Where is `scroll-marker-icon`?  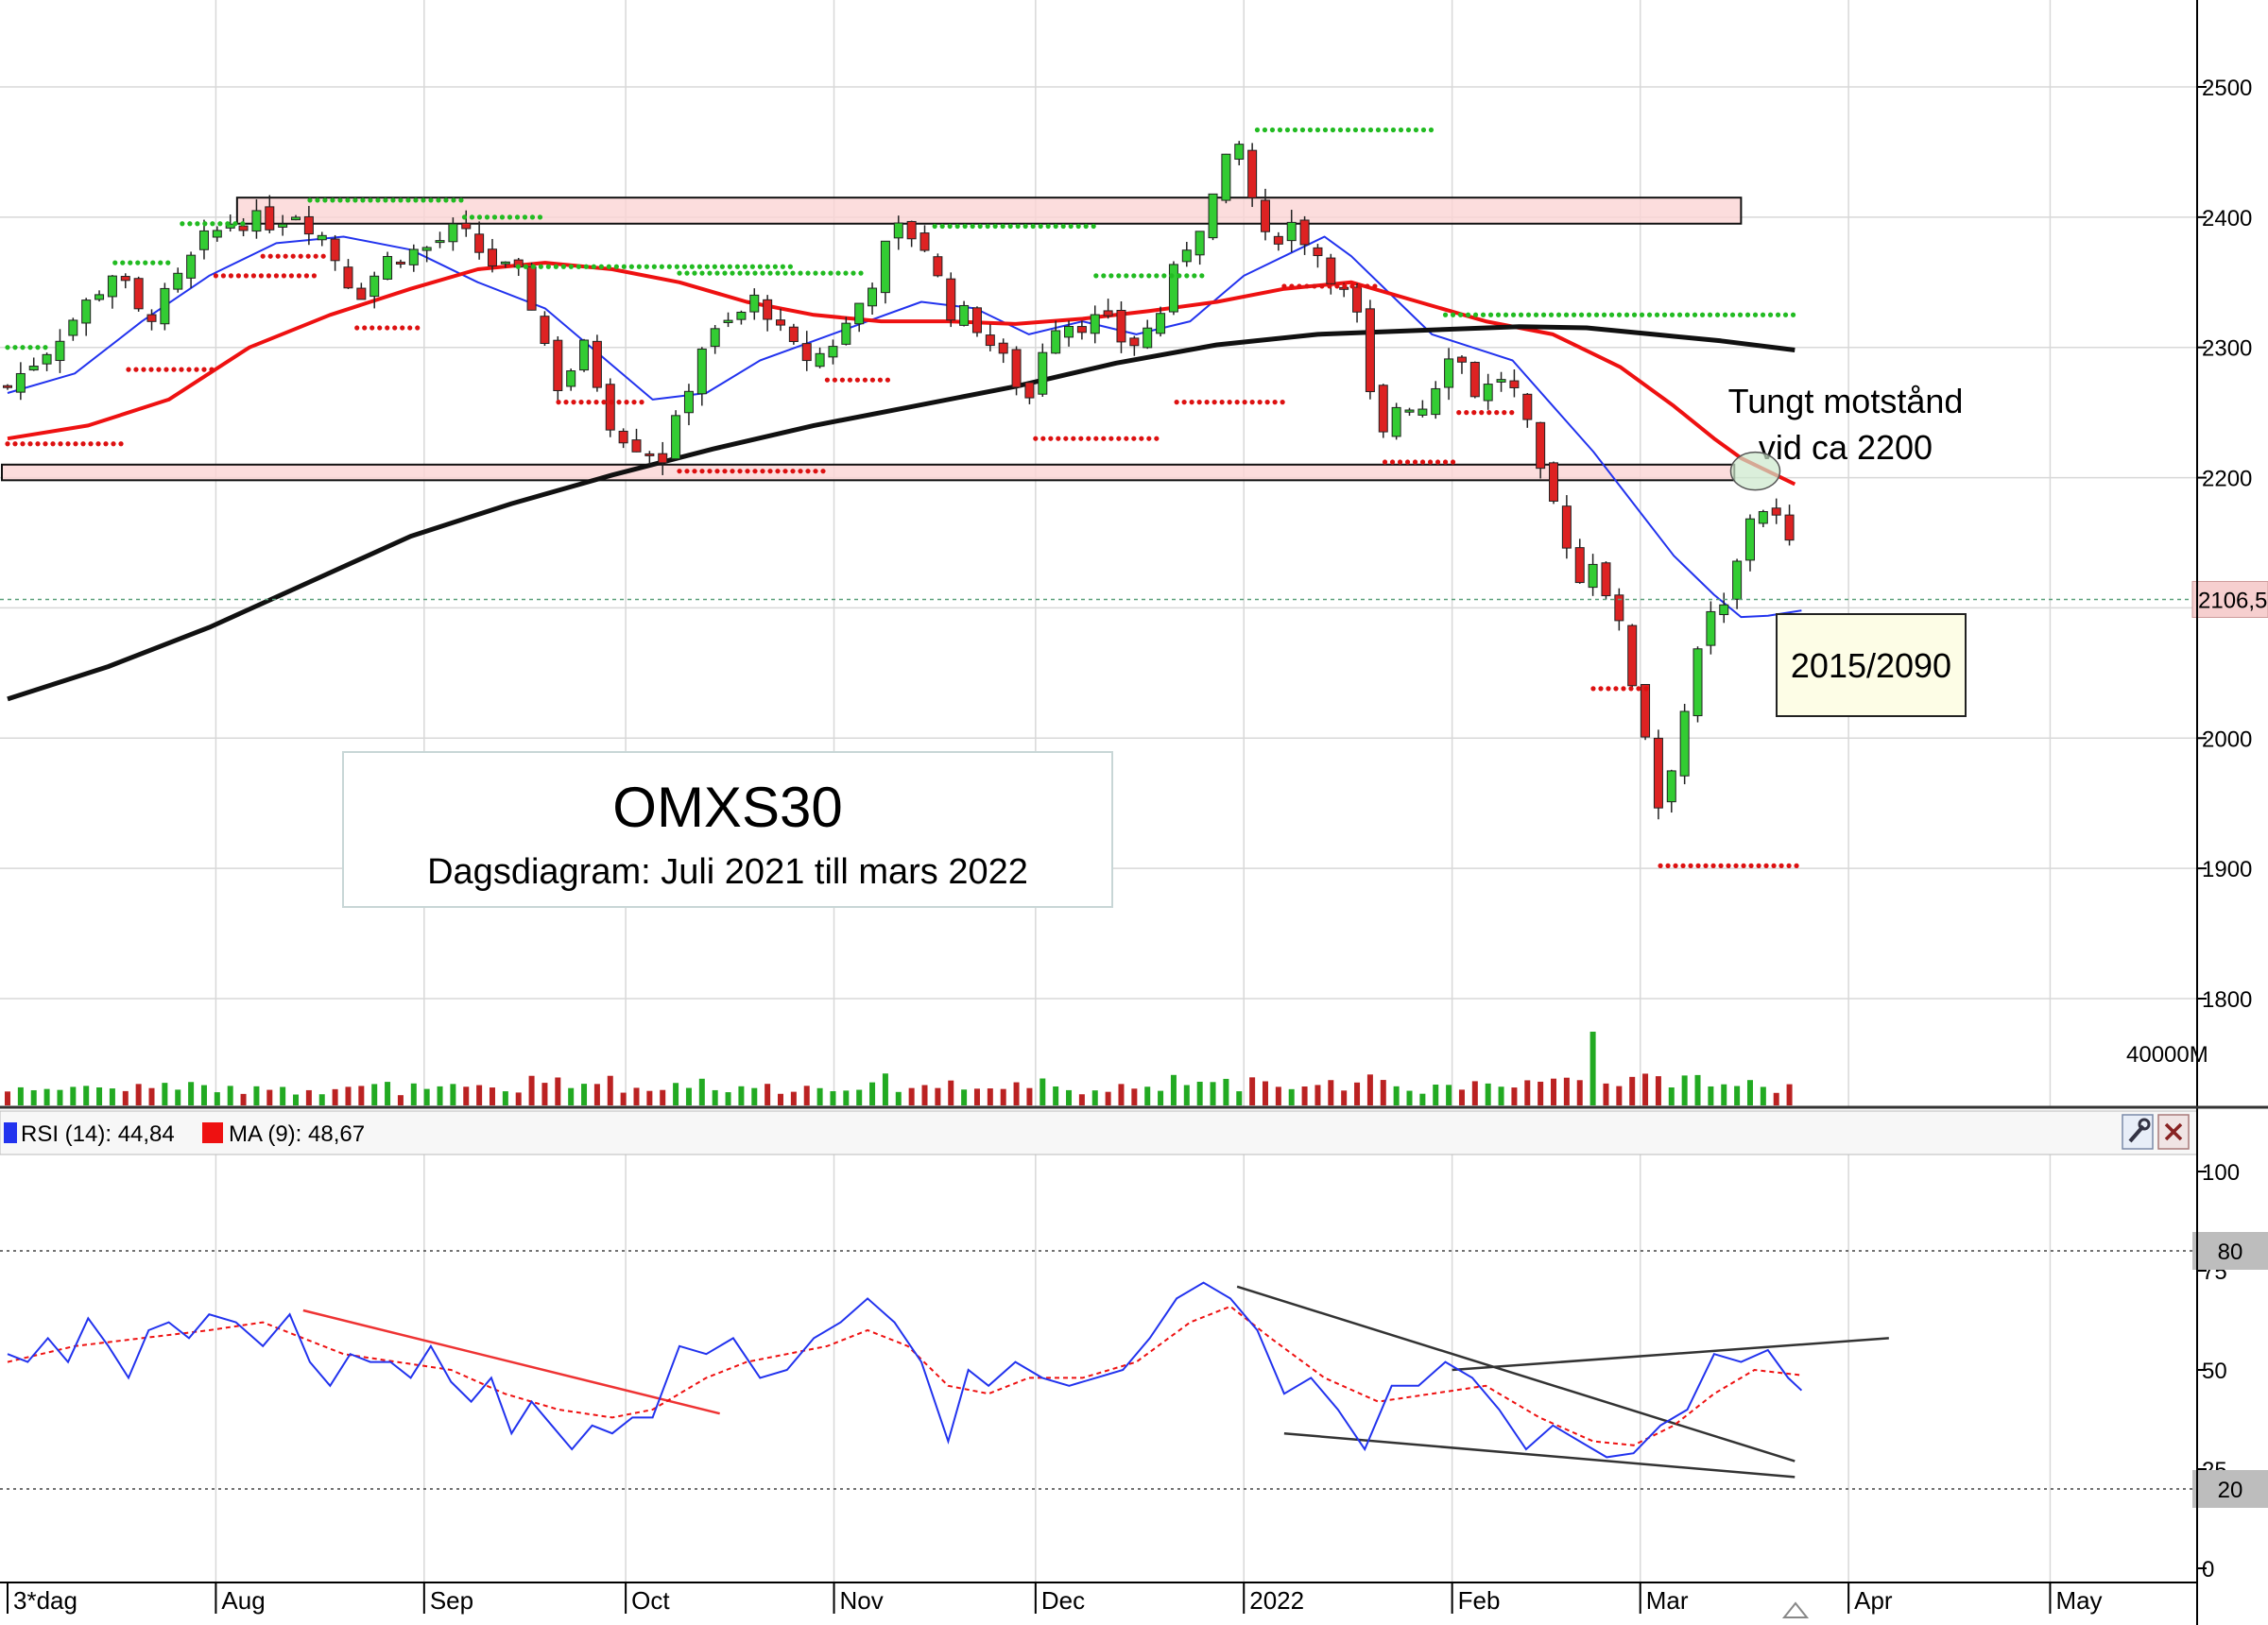 scroll-marker-icon is located at coordinates (1795, 1609).